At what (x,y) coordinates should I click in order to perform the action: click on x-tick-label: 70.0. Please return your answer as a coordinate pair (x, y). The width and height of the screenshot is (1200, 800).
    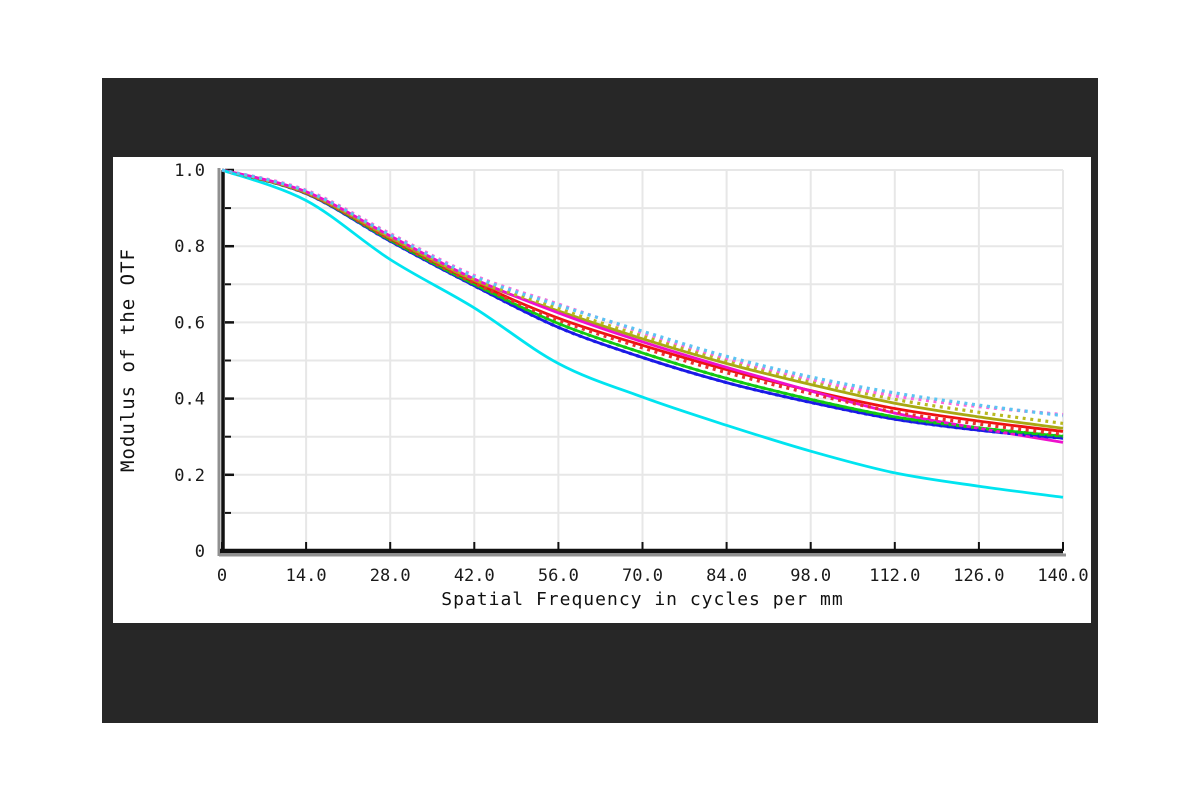
    Looking at the image, I should click on (642, 576).